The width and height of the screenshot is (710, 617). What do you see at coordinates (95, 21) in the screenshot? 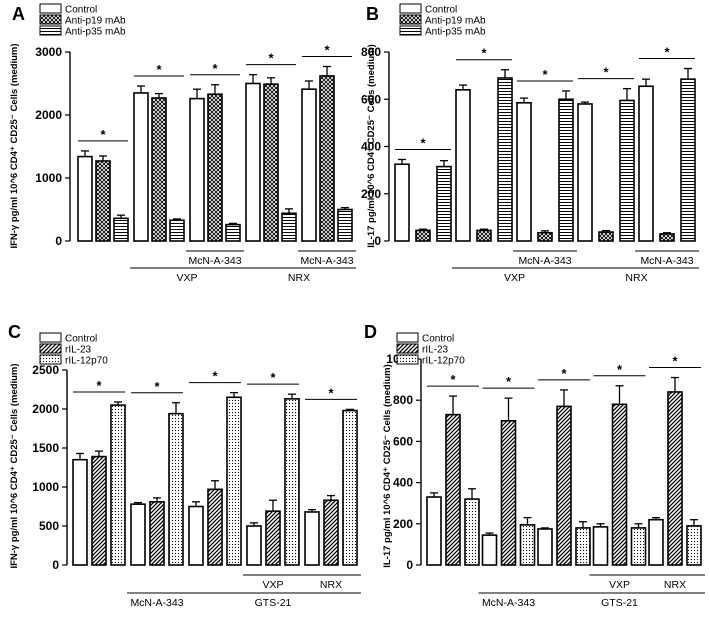
I see `legend-label: Anti-p19 mAb` at bounding box center [95, 21].